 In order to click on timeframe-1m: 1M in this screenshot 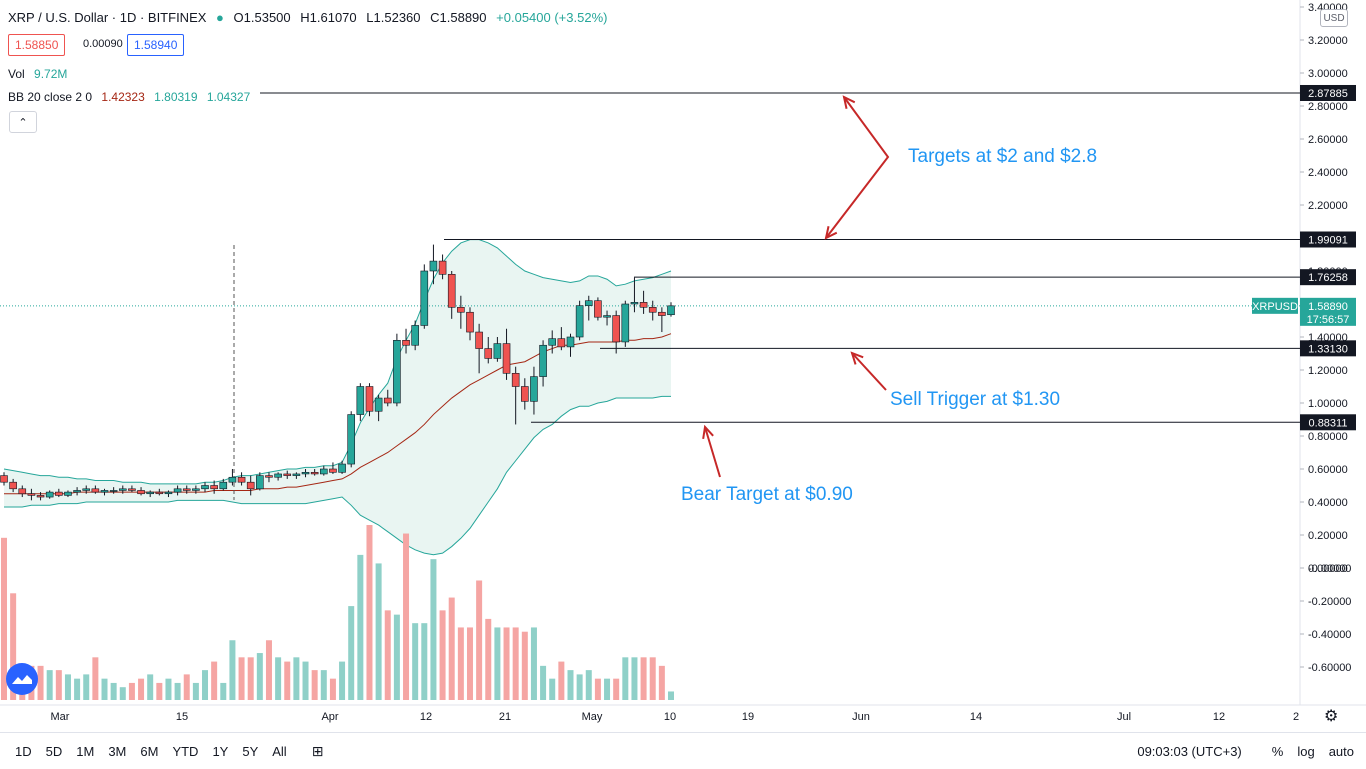, I will do `click(85, 751)`.